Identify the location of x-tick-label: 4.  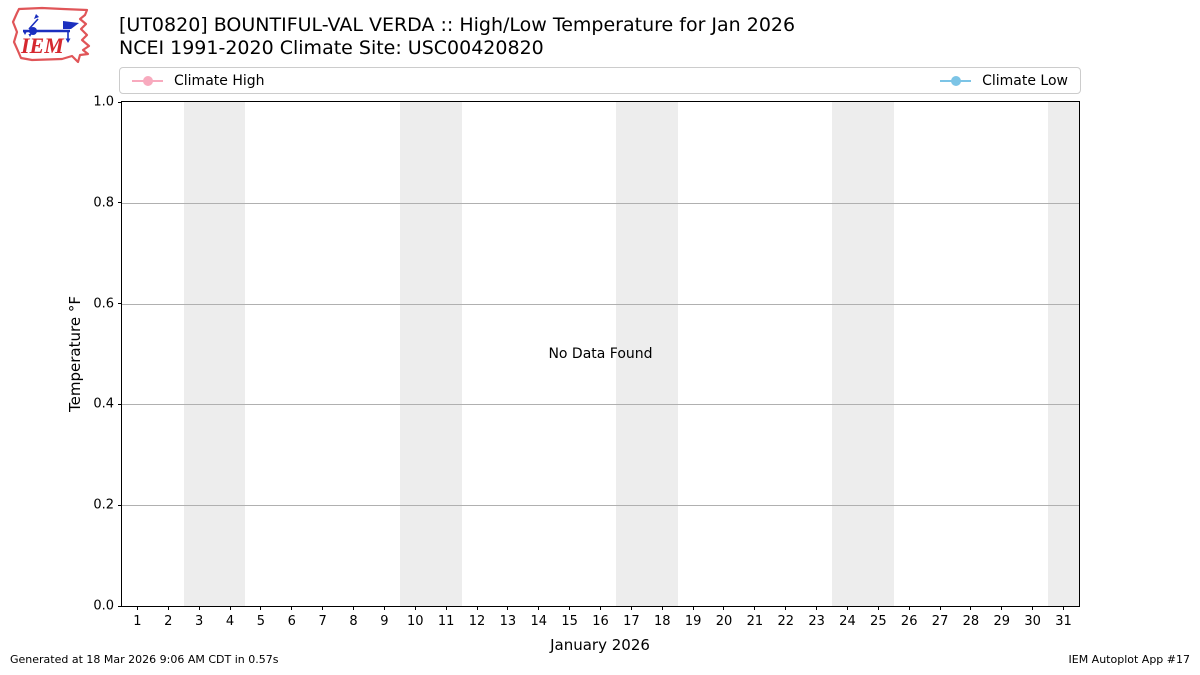
(230, 621).